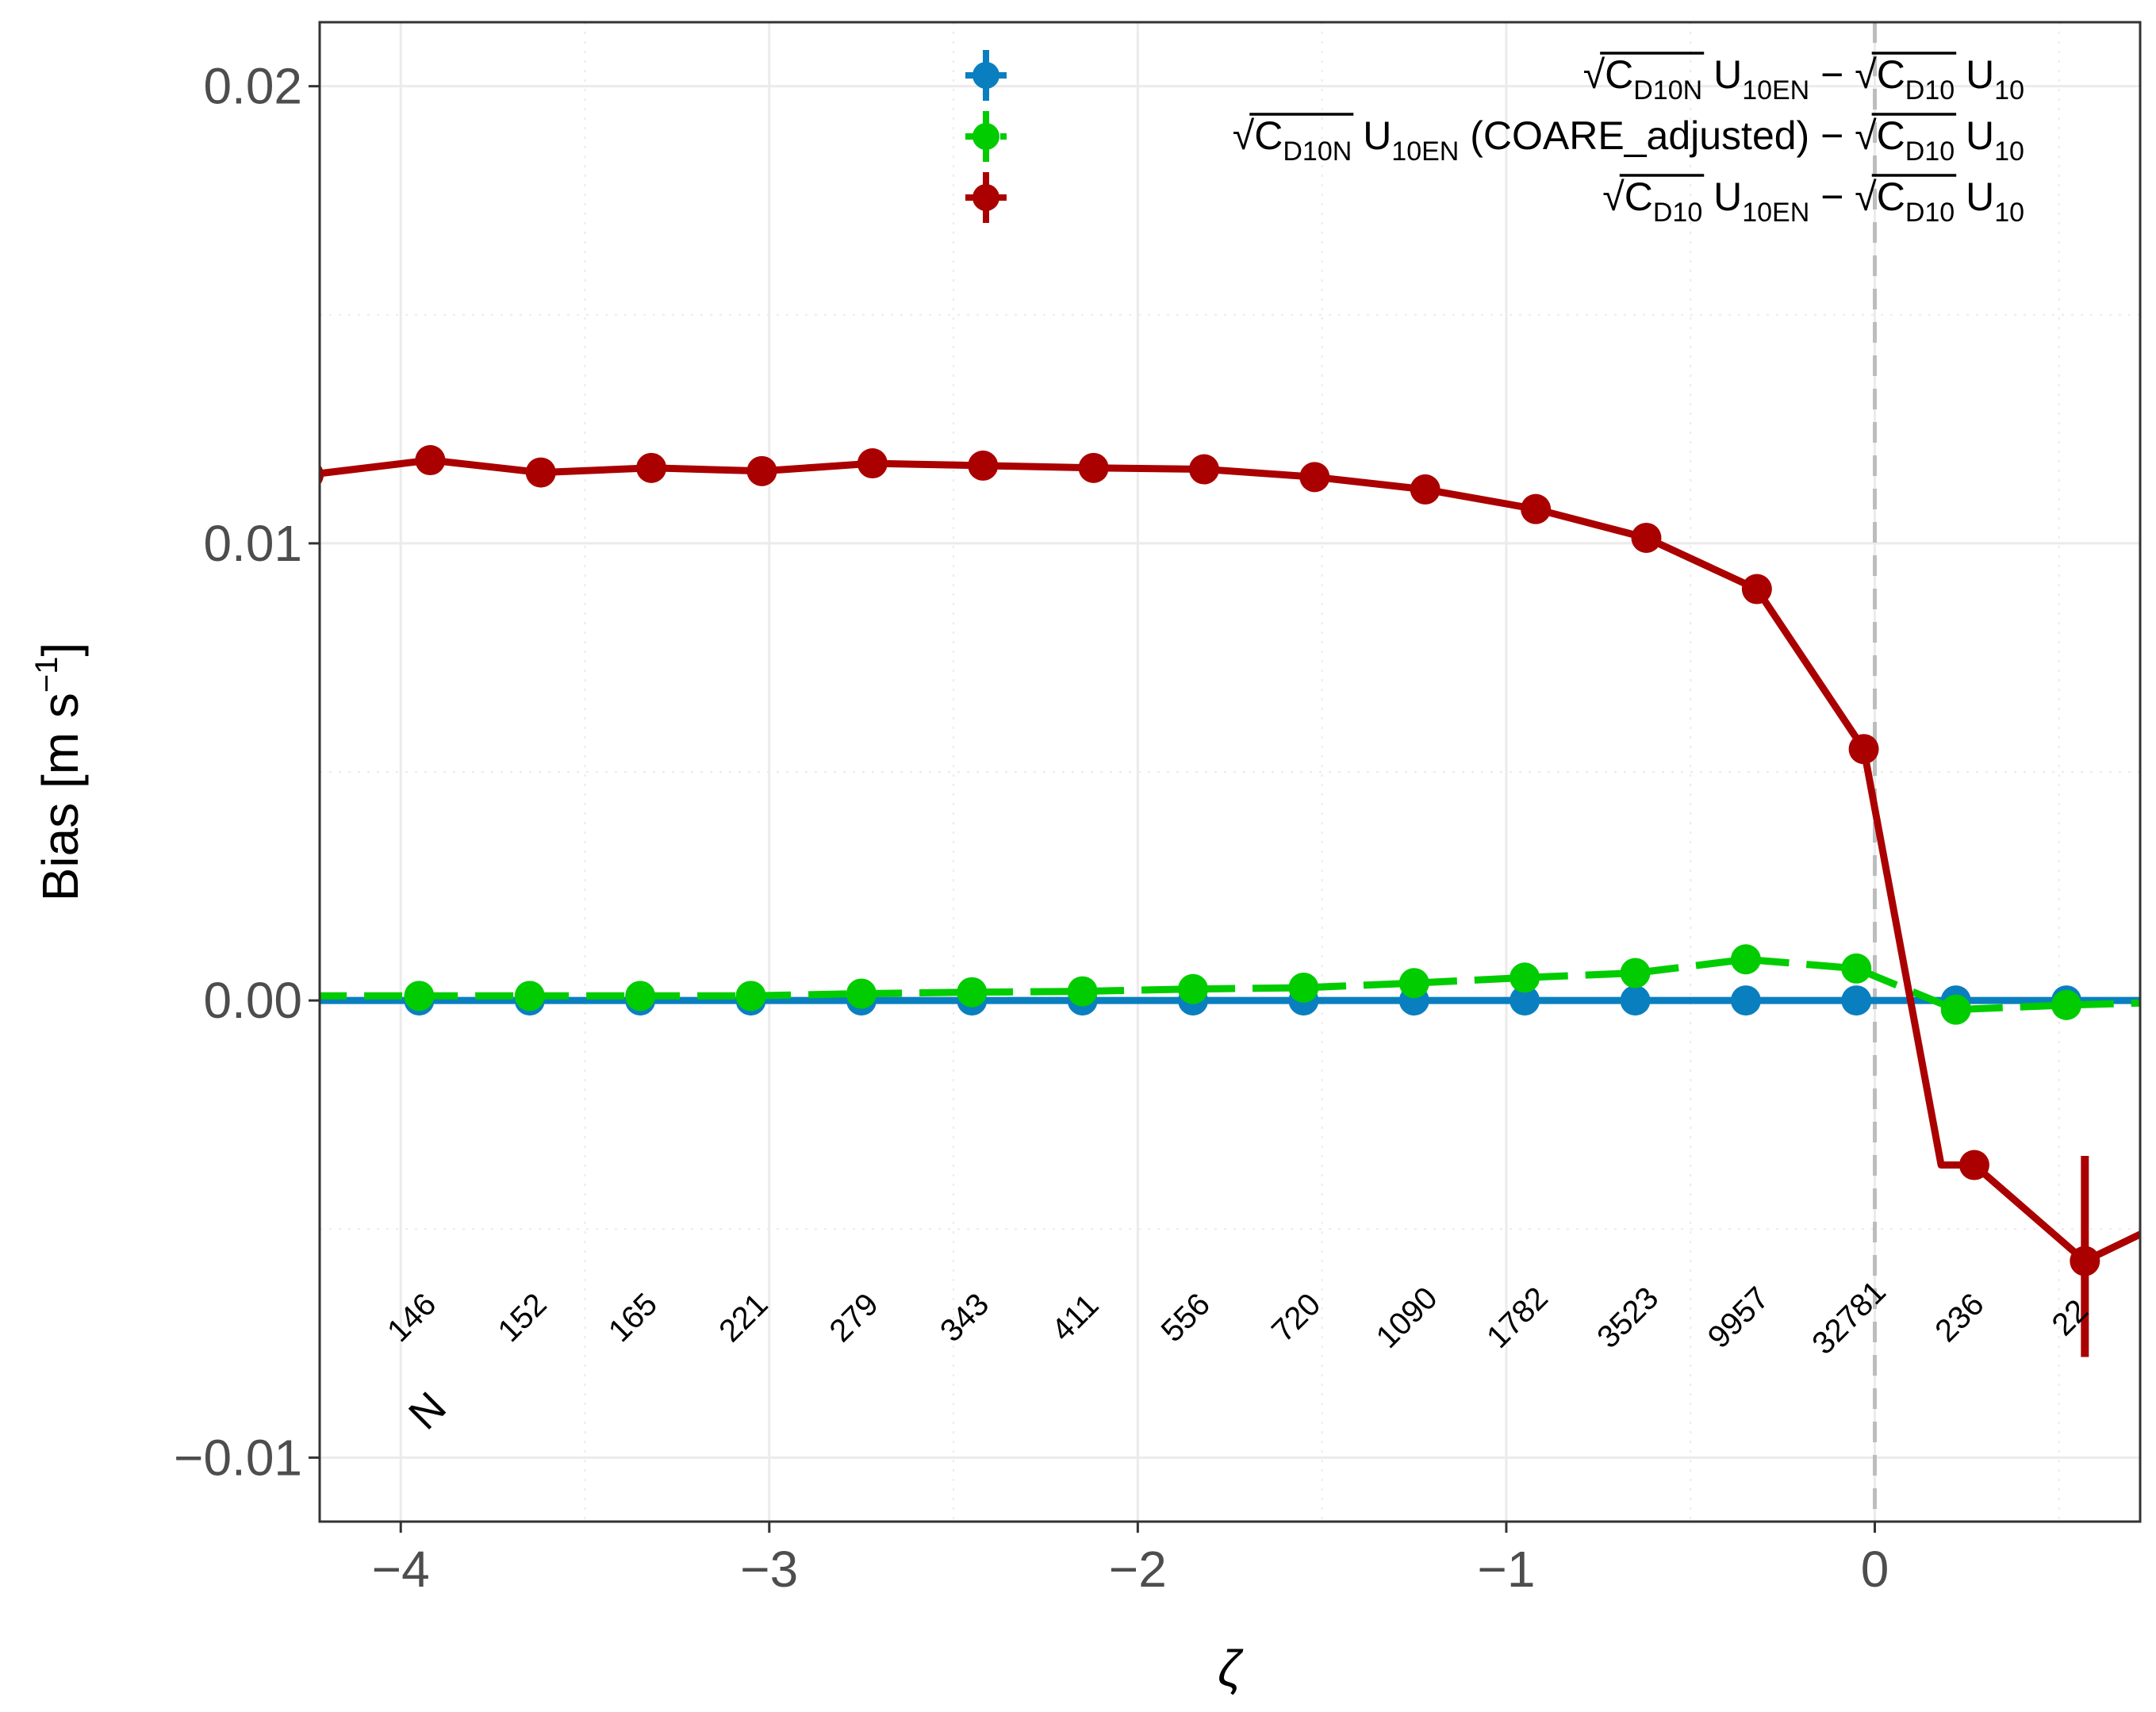 This screenshot has width=2156, height=1712. What do you see at coordinates (401, 1570) in the screenshot?
I see `x-tick-label: −4` at bounding box center [401, 1570].